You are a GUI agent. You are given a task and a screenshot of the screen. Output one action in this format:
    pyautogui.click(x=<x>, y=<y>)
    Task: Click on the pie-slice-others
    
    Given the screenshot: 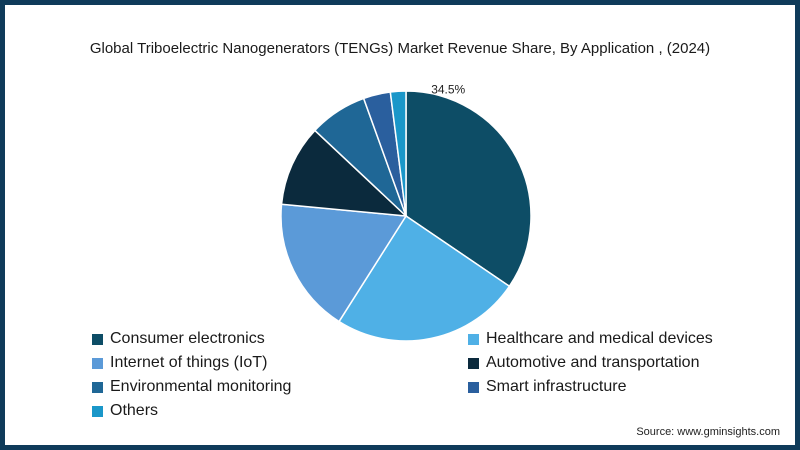 What is the action you would take?
    pyautogui.click(x=398, y=153)
    